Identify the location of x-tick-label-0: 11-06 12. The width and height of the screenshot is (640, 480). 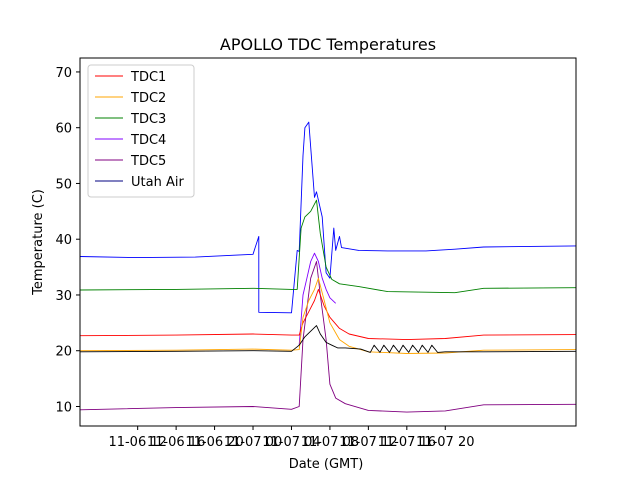
(137, 442).